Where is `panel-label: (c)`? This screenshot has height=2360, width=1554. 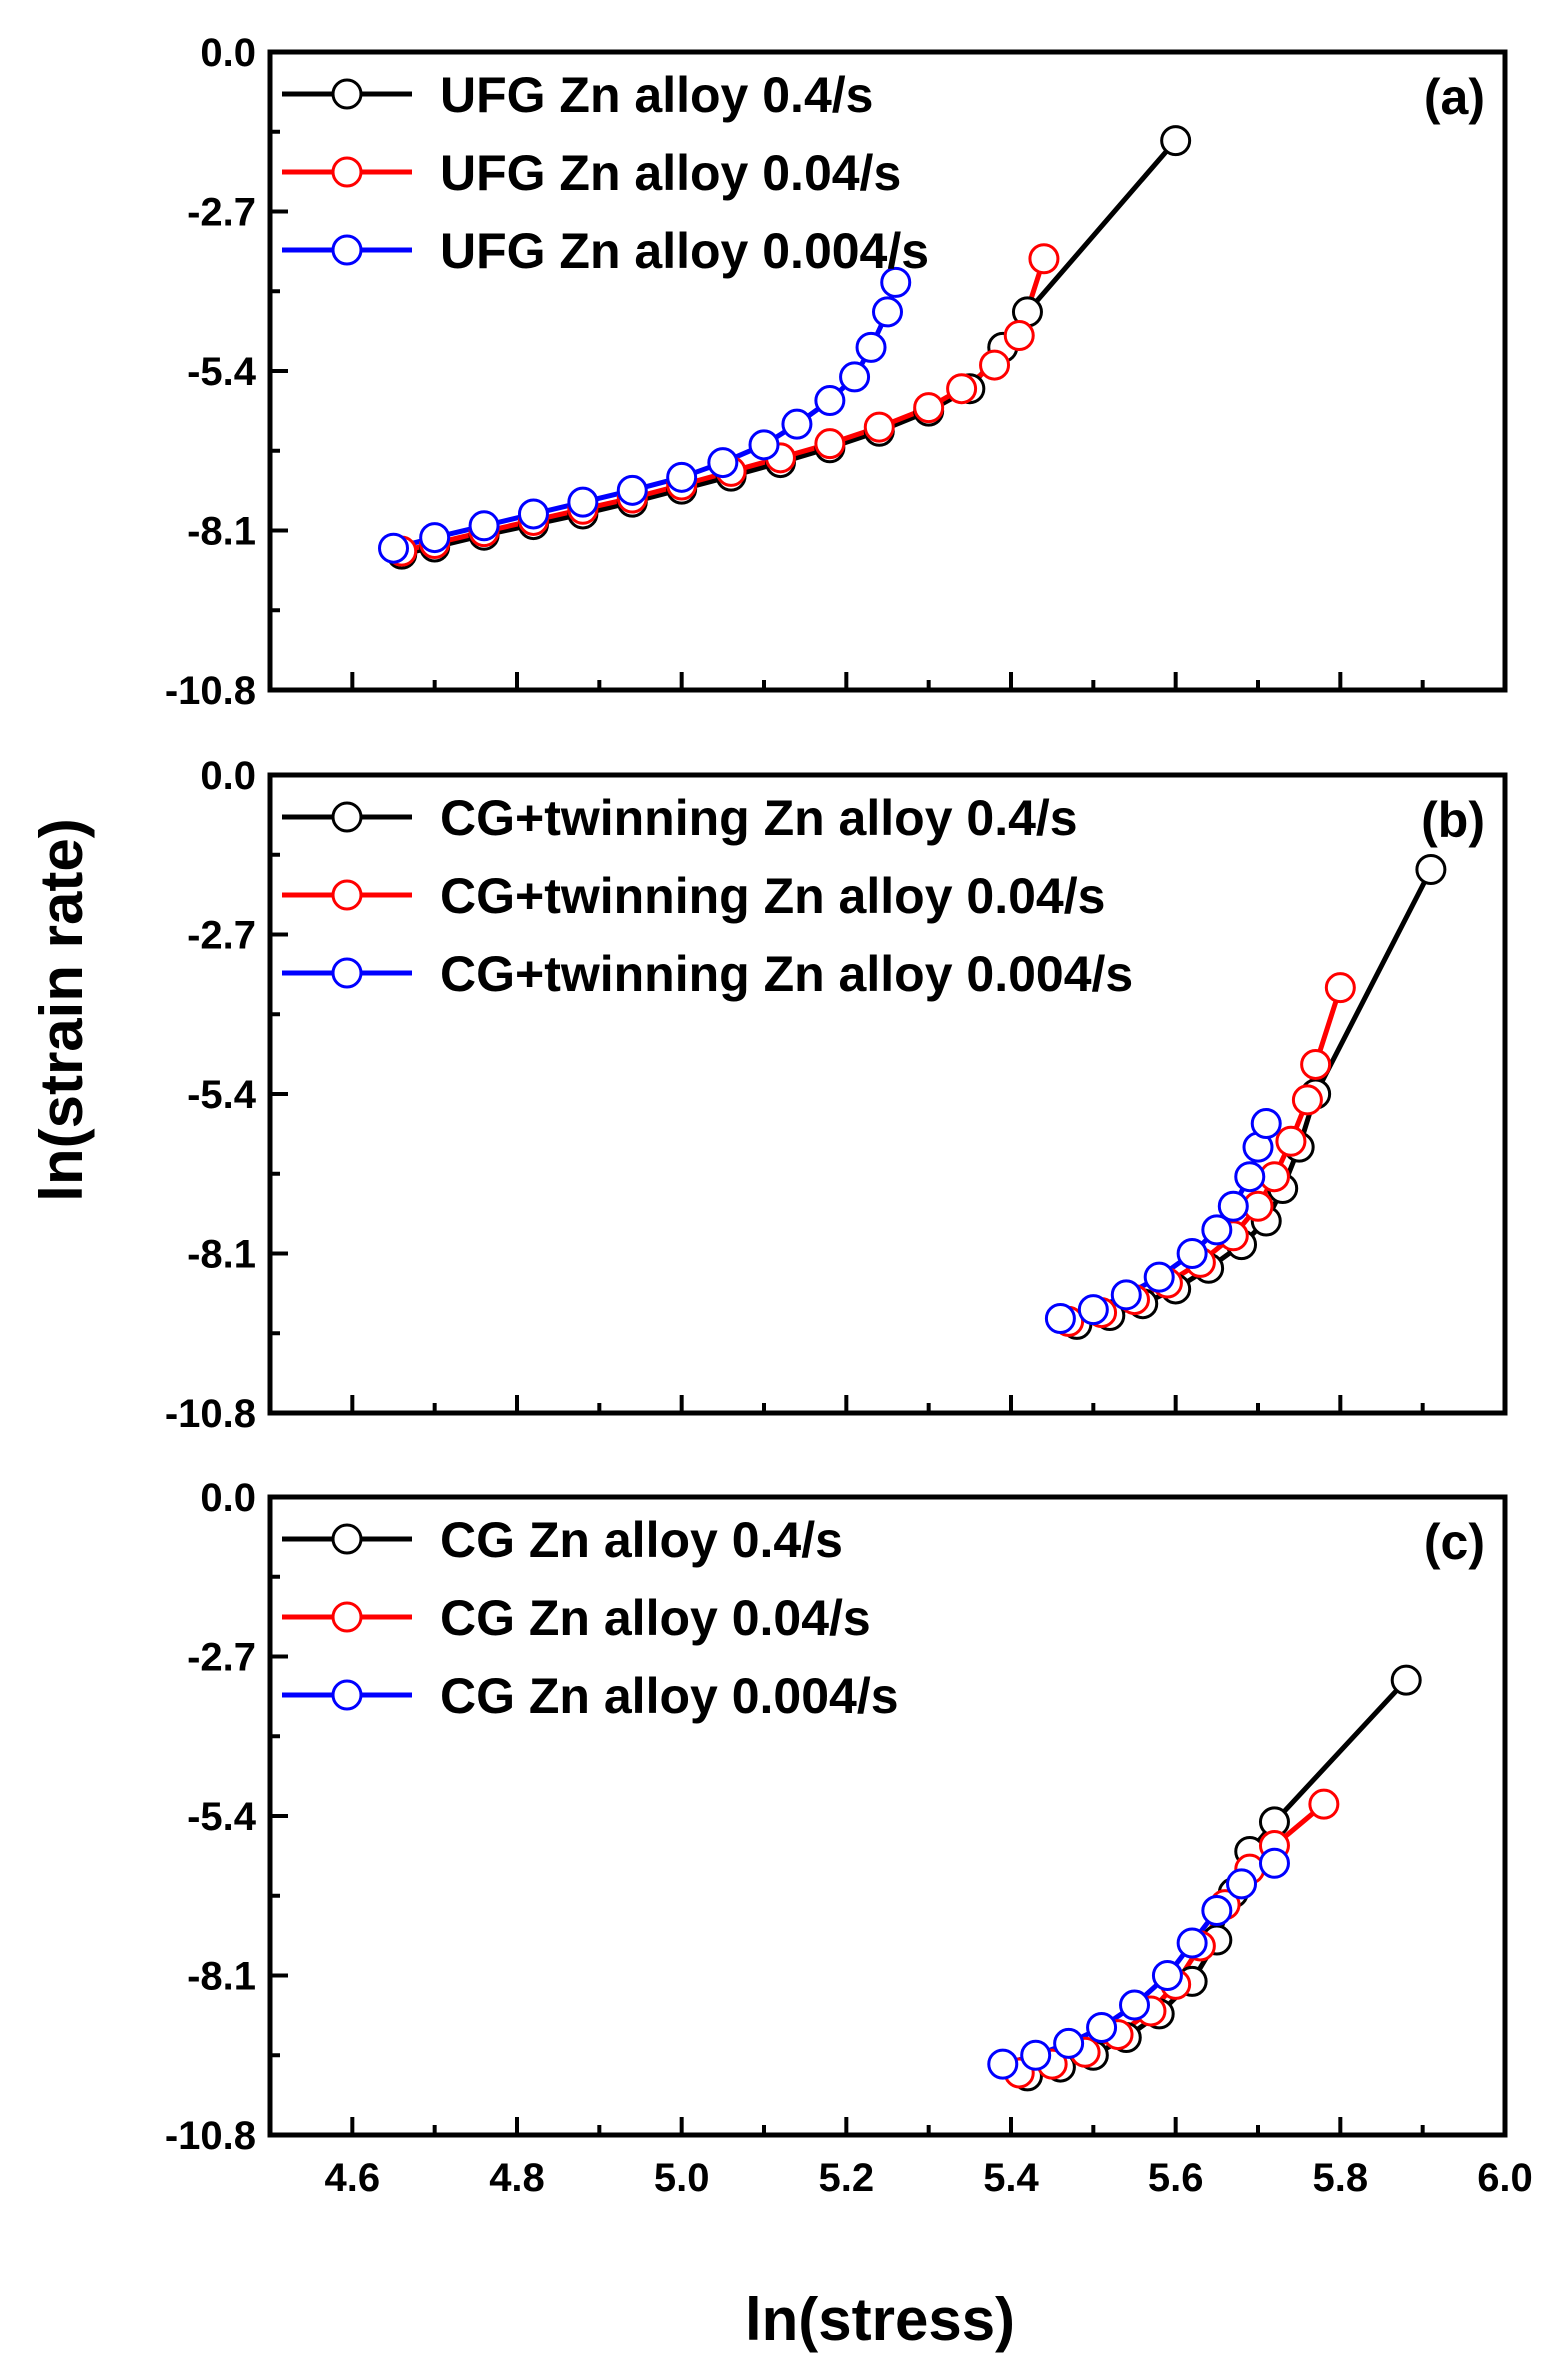
panel-label: (c) is located at coordinates (1454, 1542).